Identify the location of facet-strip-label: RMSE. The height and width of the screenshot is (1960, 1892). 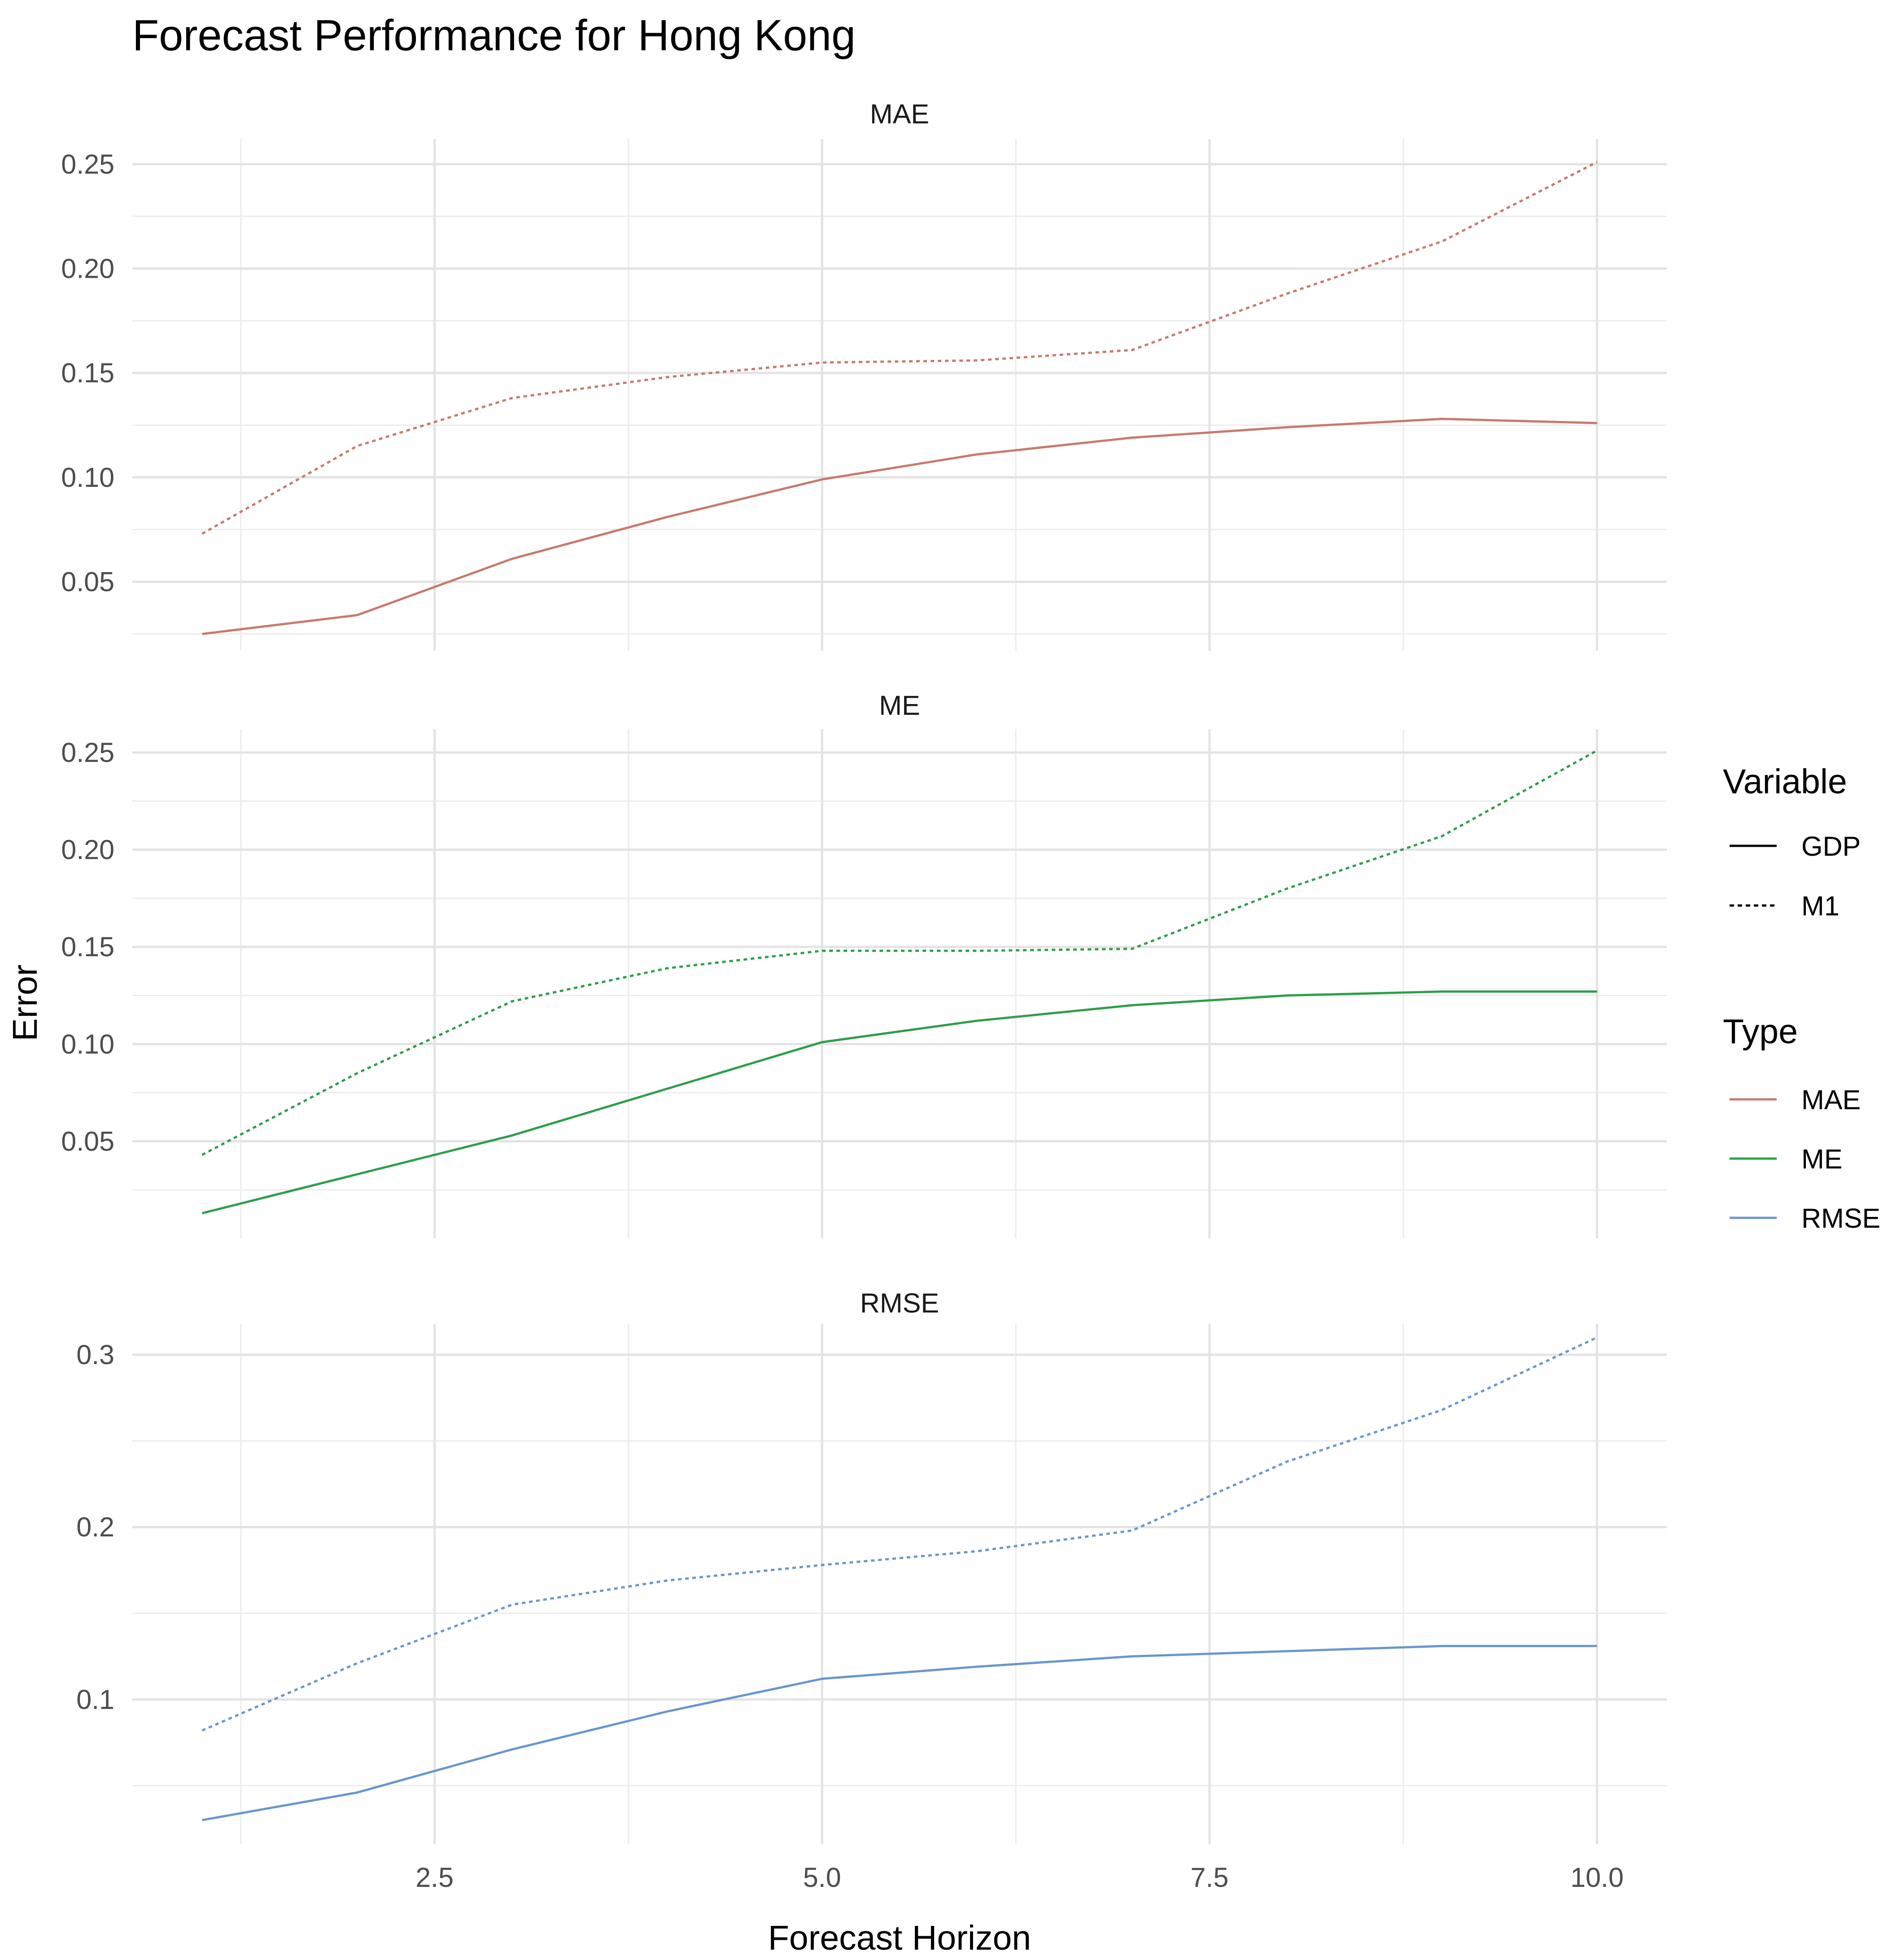
(900, 1303).